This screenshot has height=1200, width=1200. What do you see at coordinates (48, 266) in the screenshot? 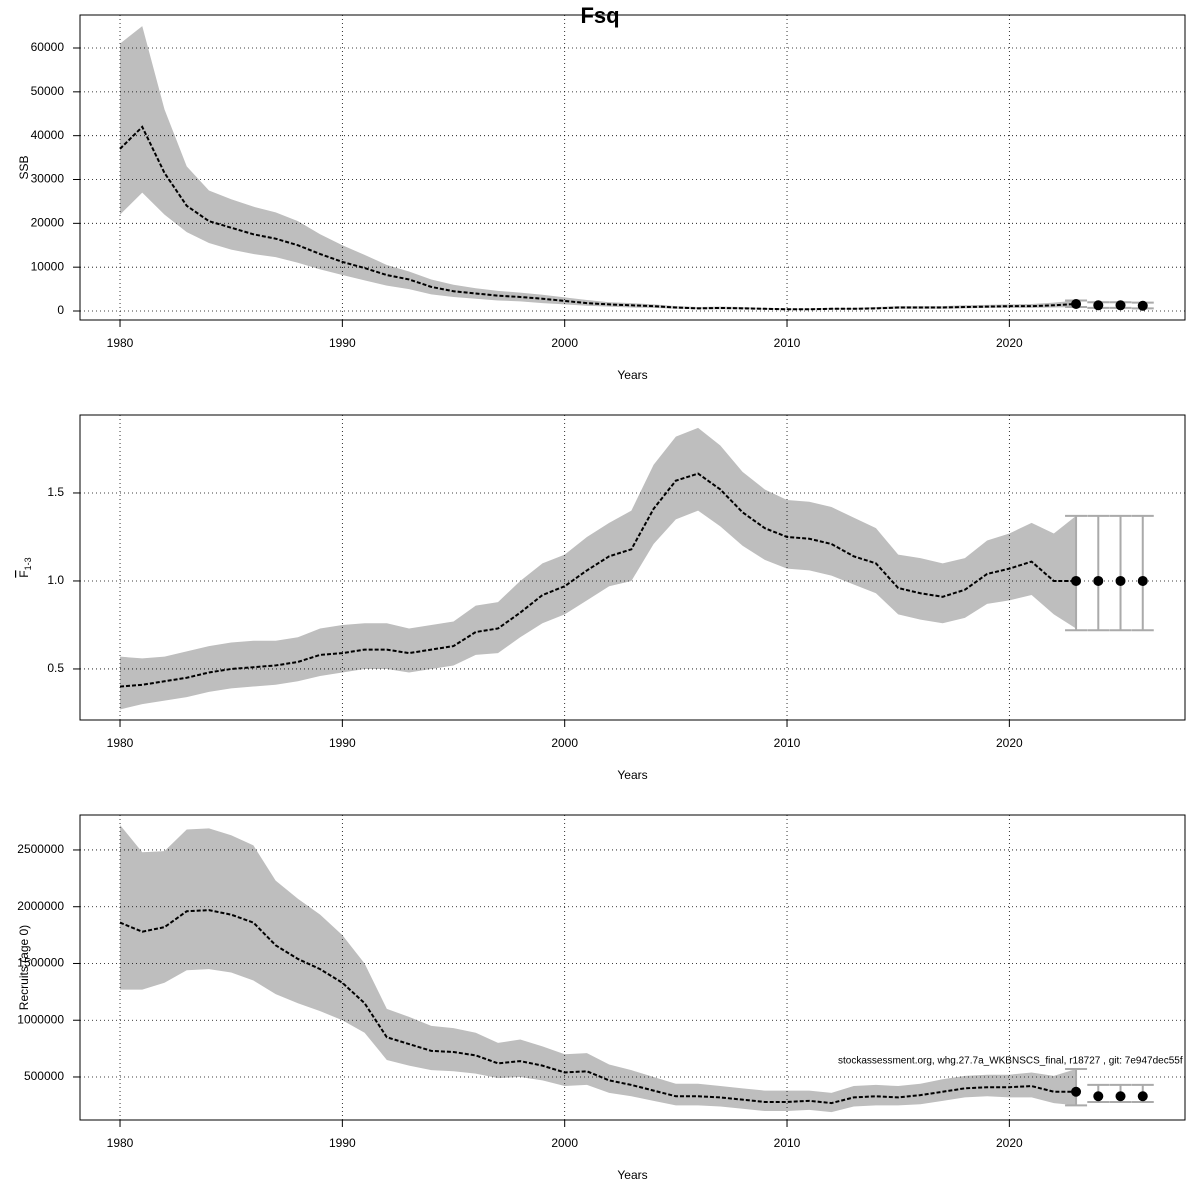
I see `y-tick-label: 10000` at bounding box center [48, 266].